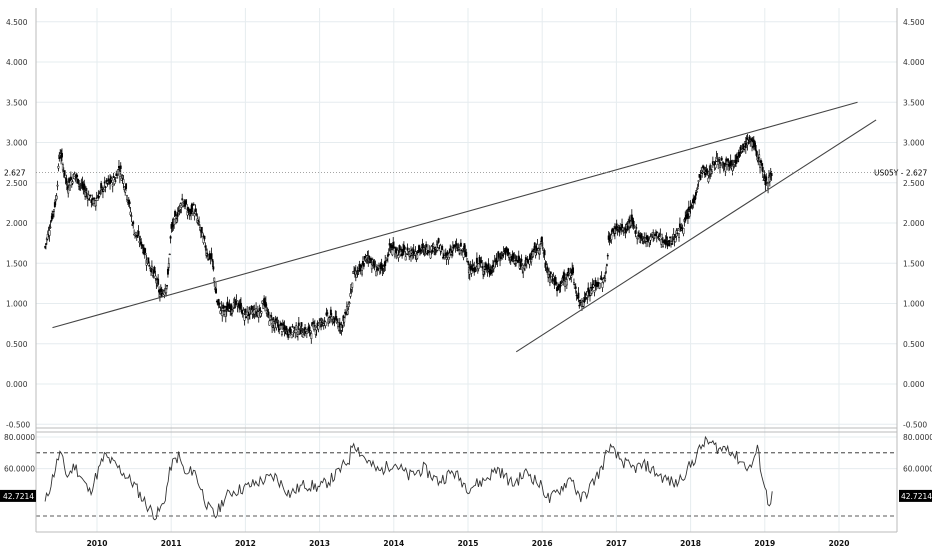 This screenshot has height=550, width=932. I want to click on rsi-value-badge-left, so click(18, 495).